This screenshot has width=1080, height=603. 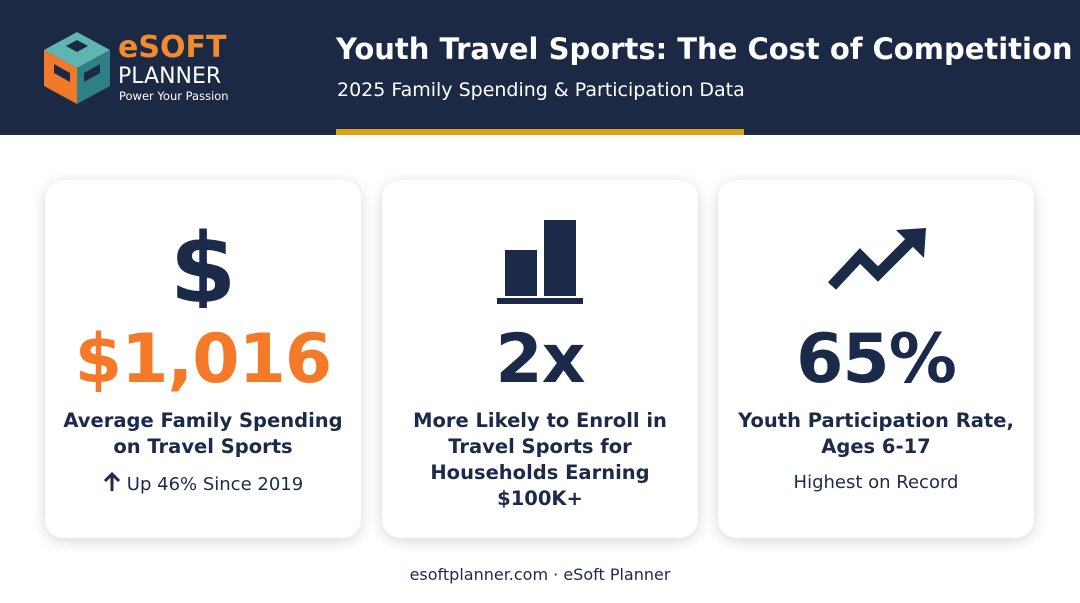 I want to click on logo-icon, so click(x=77, y=68).